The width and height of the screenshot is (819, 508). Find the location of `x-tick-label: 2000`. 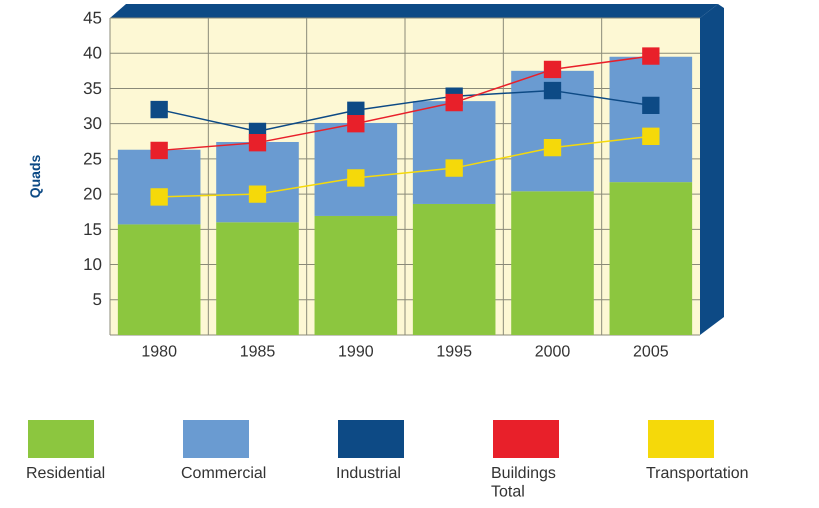

x-tick-label: 2000 is located at coordinates (552, 351).